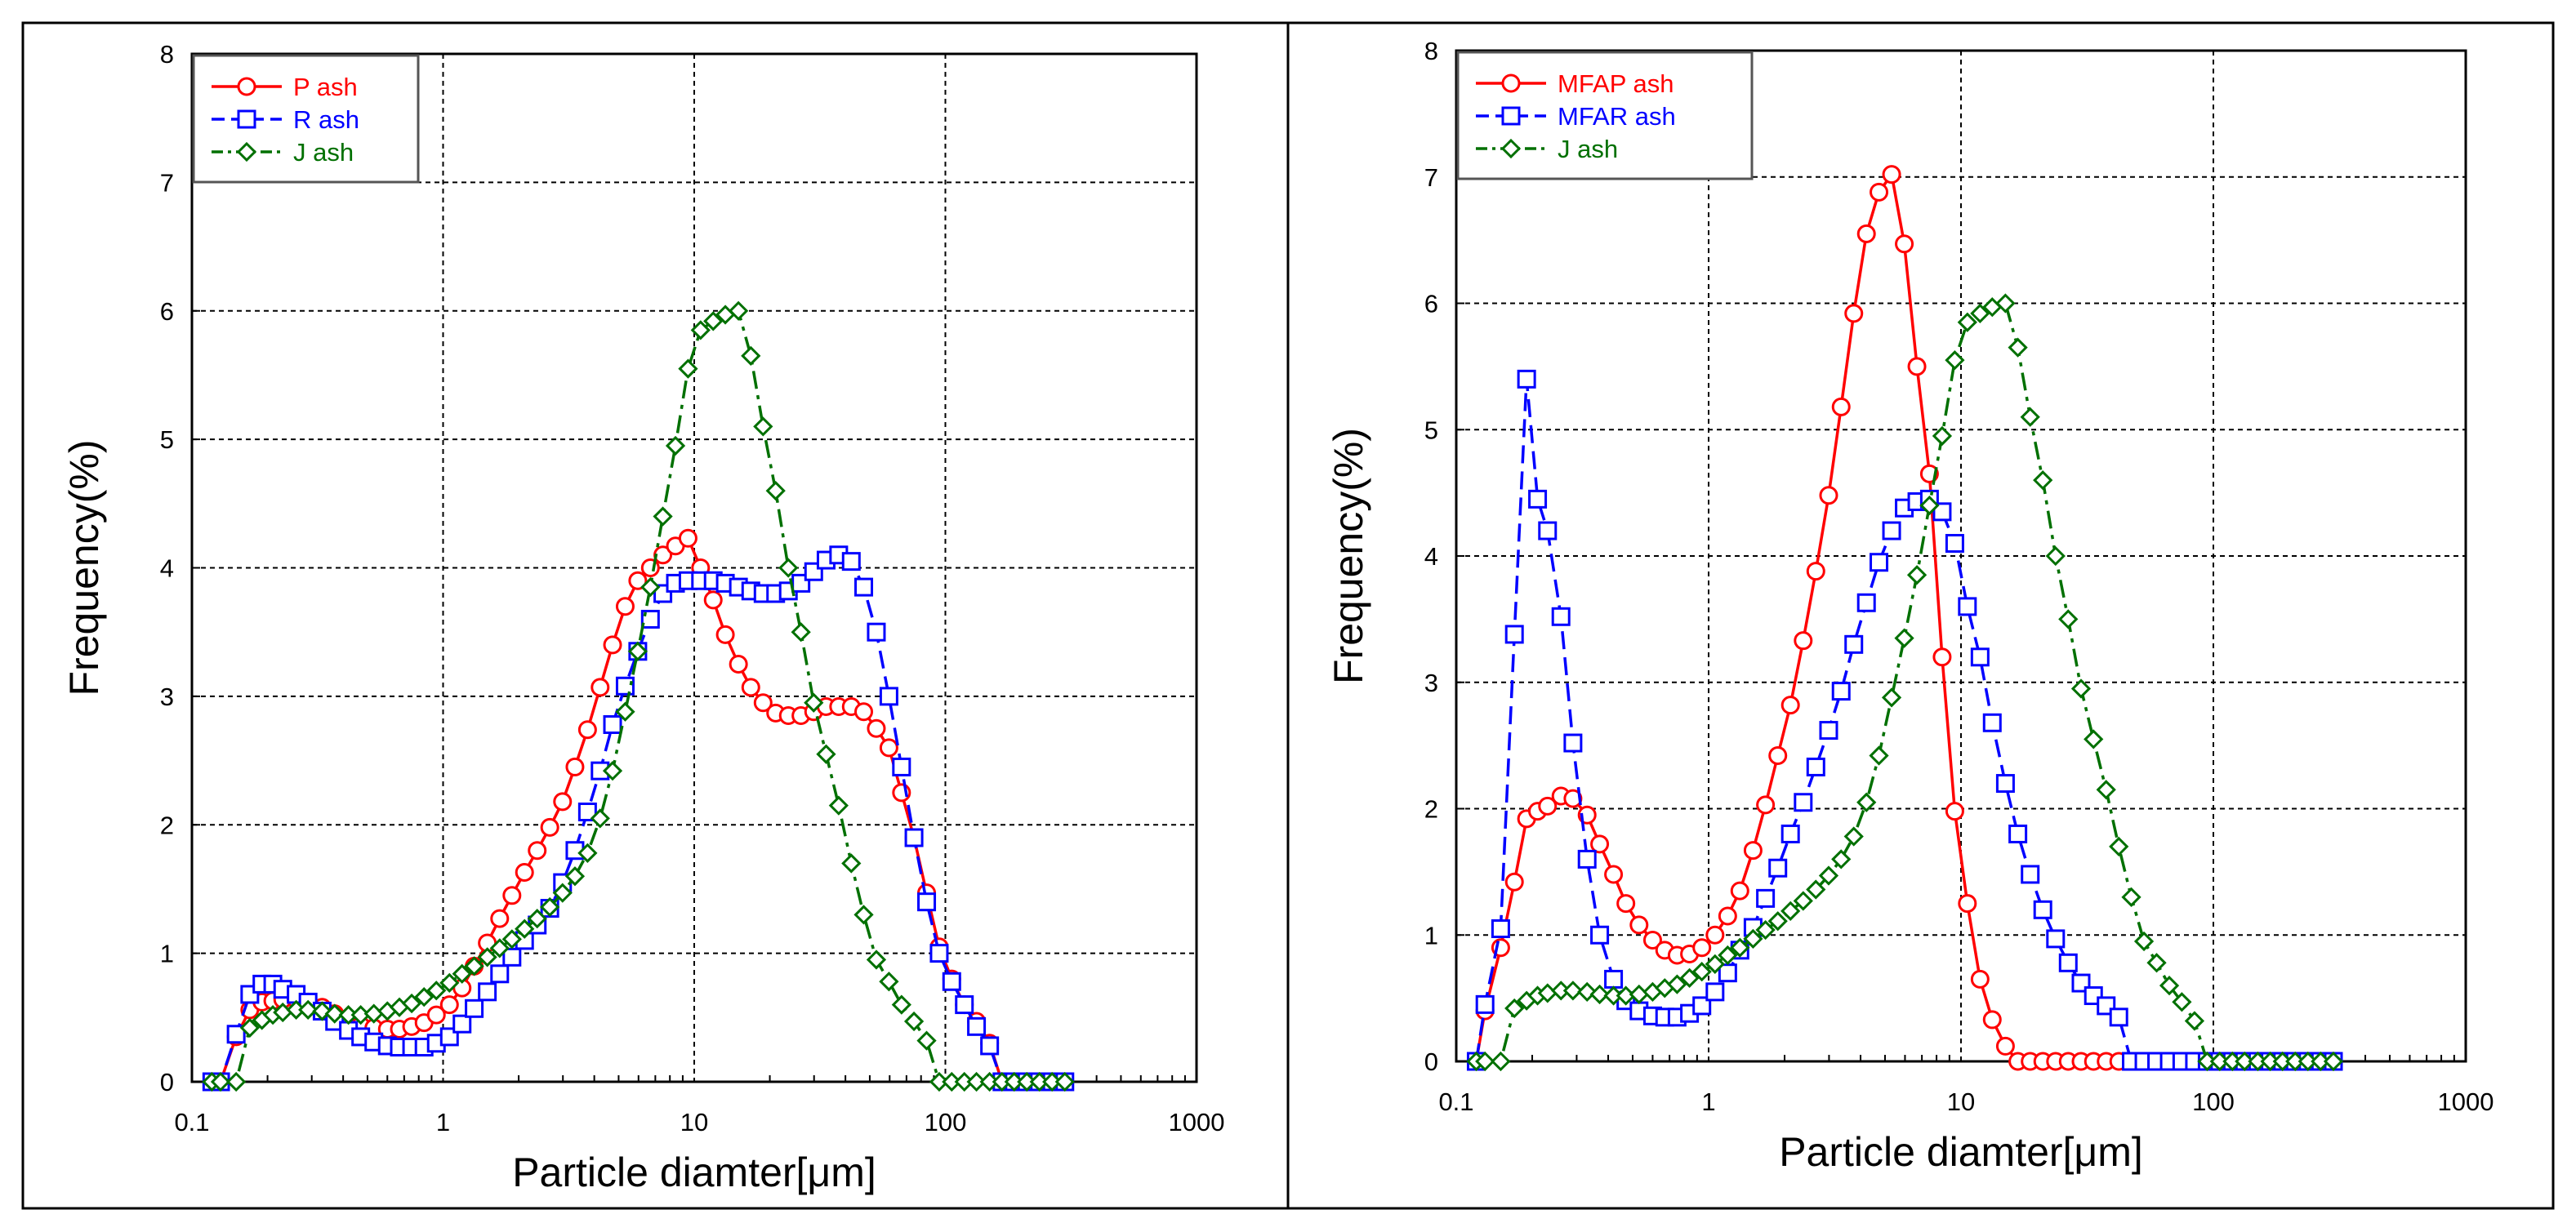 This screenshot has height=1232, width=2576. Describe the element at coordinates (2213, 1102) in the screenshot. I see `x-tick-label: 100` at that location.